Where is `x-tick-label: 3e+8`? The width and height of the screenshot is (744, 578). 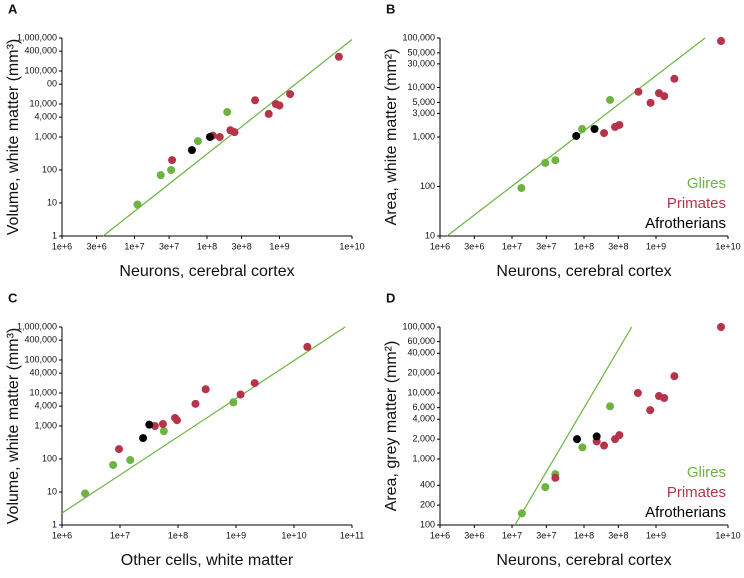
x-tick-label: 3e+8 is located at coordinates (618, 246).